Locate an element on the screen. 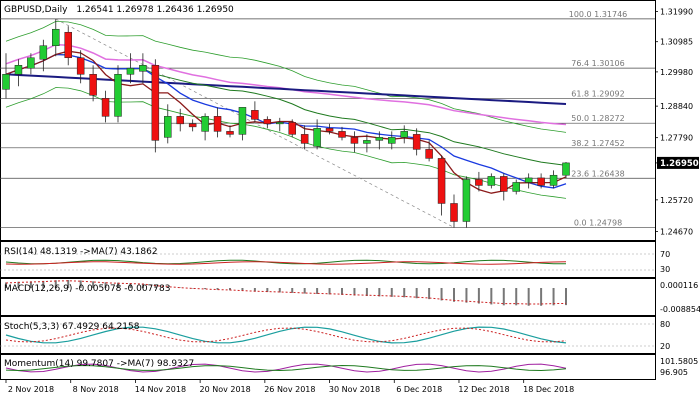 The image size is (700, 403). time-tick-label: 30 Nov 2018 is located at coordinates (354, 389).